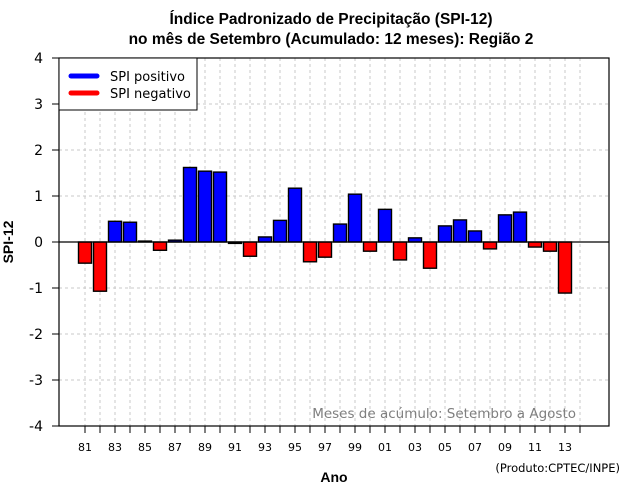 This screenshot has width=640, height=500. What do you see at coordinates (400, 251) in the screenshot?
I see `bar-2002` at bounding box center [400, 251].